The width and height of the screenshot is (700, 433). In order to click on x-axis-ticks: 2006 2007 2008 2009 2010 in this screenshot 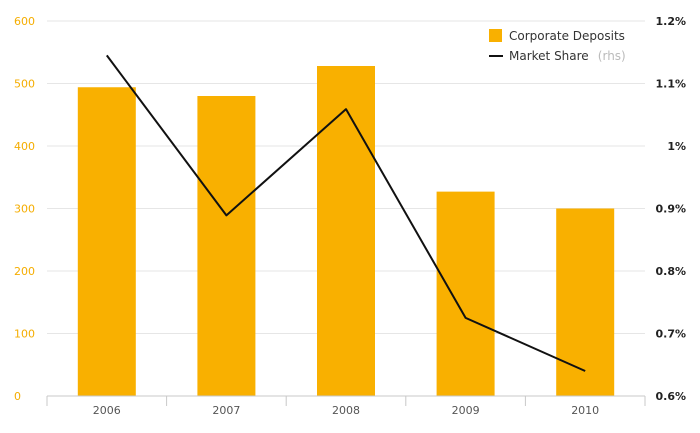, I will do `click(346, 410)`.